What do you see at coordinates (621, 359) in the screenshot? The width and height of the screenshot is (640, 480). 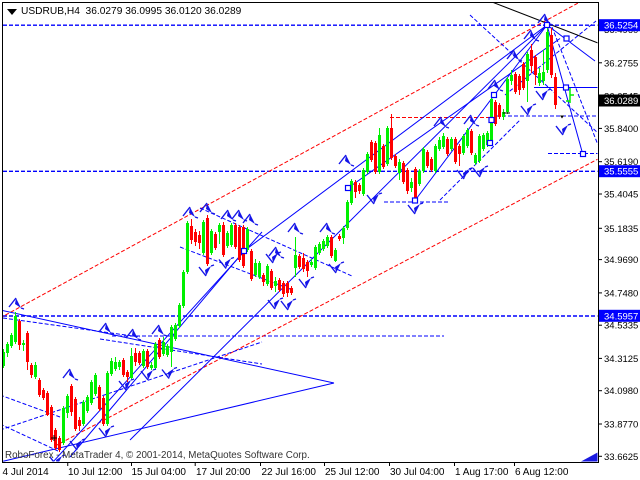 I see `svg-text: 34.3125` at bounding box center [621, 359].